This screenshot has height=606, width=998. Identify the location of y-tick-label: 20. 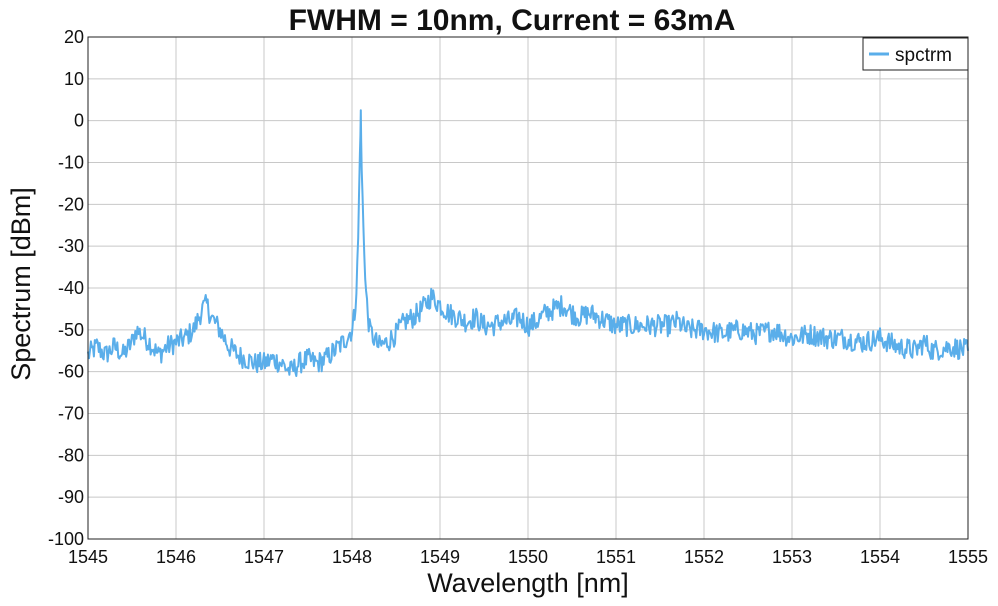
(74, 37).